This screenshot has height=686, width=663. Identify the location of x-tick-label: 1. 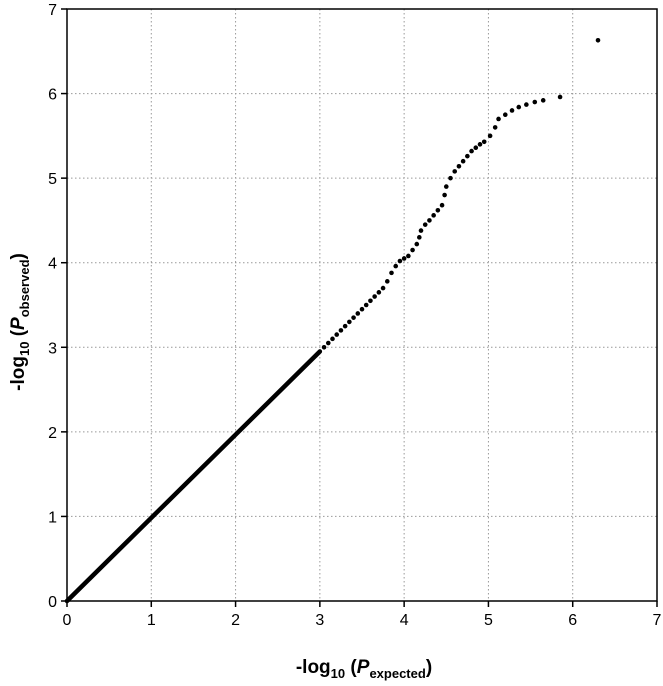
(151, 620).